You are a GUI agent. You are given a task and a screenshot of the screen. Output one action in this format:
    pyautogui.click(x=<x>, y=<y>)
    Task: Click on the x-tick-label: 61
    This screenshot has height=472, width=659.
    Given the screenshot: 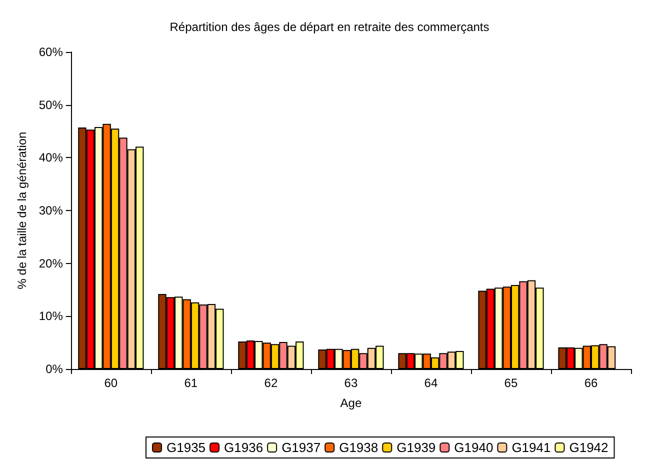 What is the action you would take?
    pyautogui.click(x=191, y=383)
    